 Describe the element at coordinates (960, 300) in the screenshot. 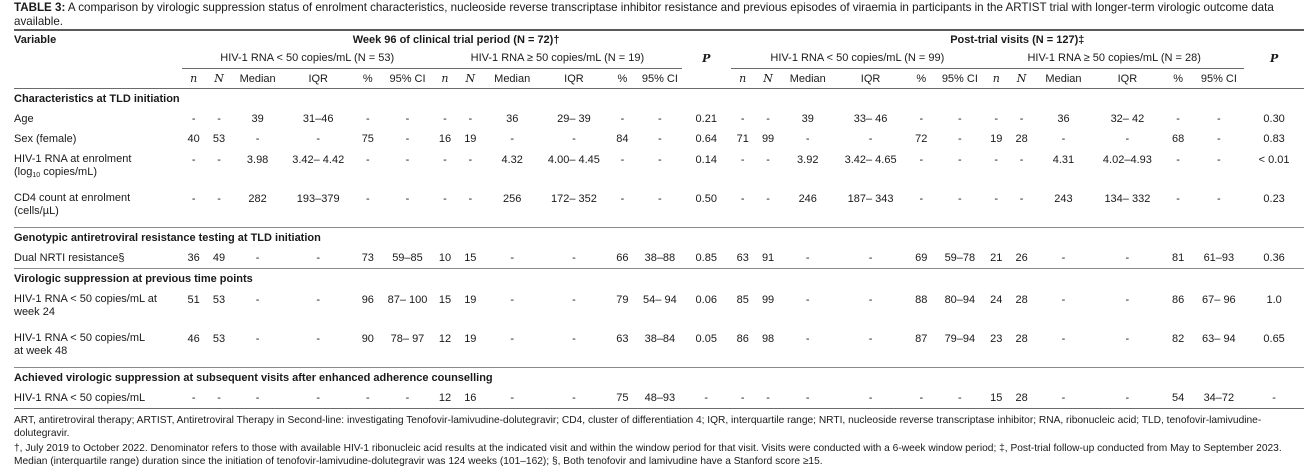

I see `table-cell: 80–94` at that location.